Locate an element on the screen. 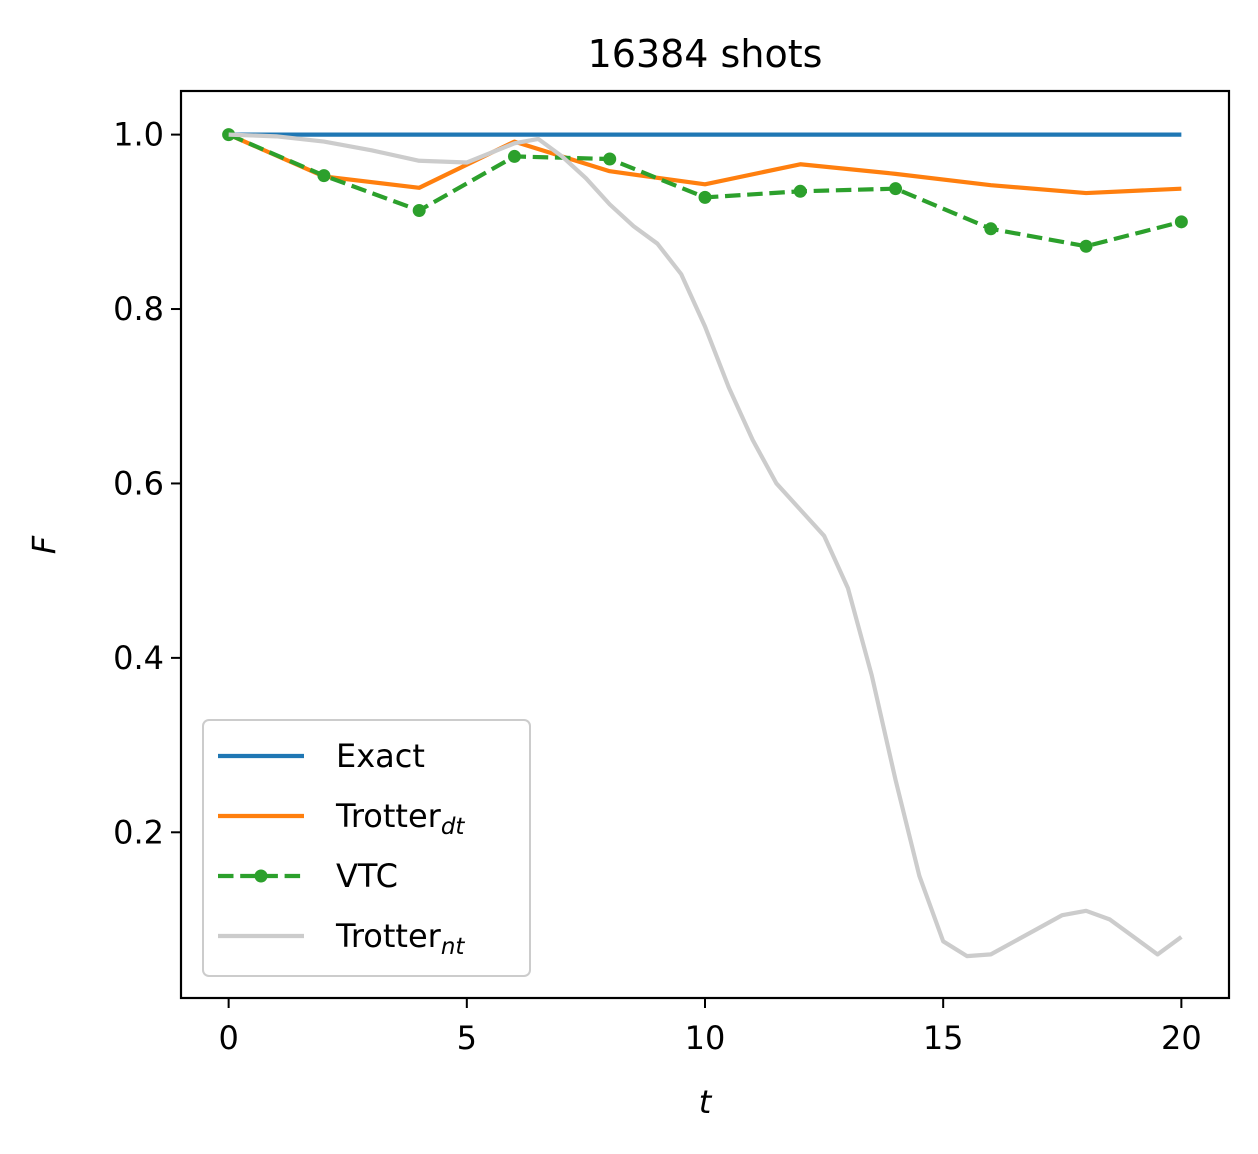 This screenshot has height=1154, width=1258. legend-label-vtc: VTC is located at coordinates (367, 876).